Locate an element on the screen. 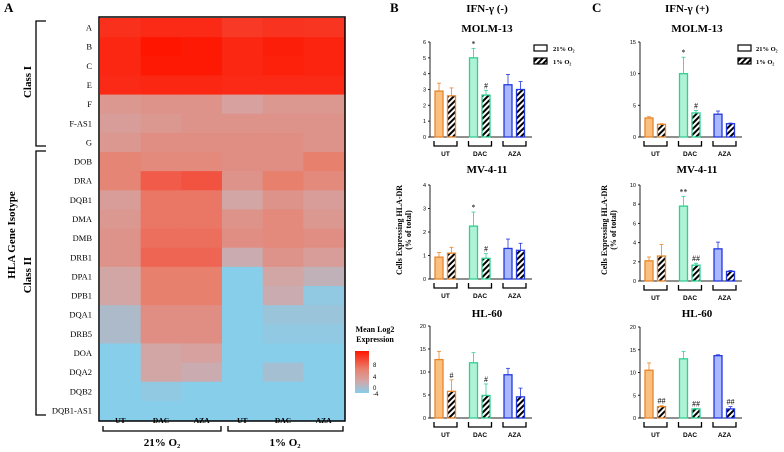 This screenshot has height=452, width=784. legend-c: 21% O₂ 1% O₂ is located at coordinates (757, 55).